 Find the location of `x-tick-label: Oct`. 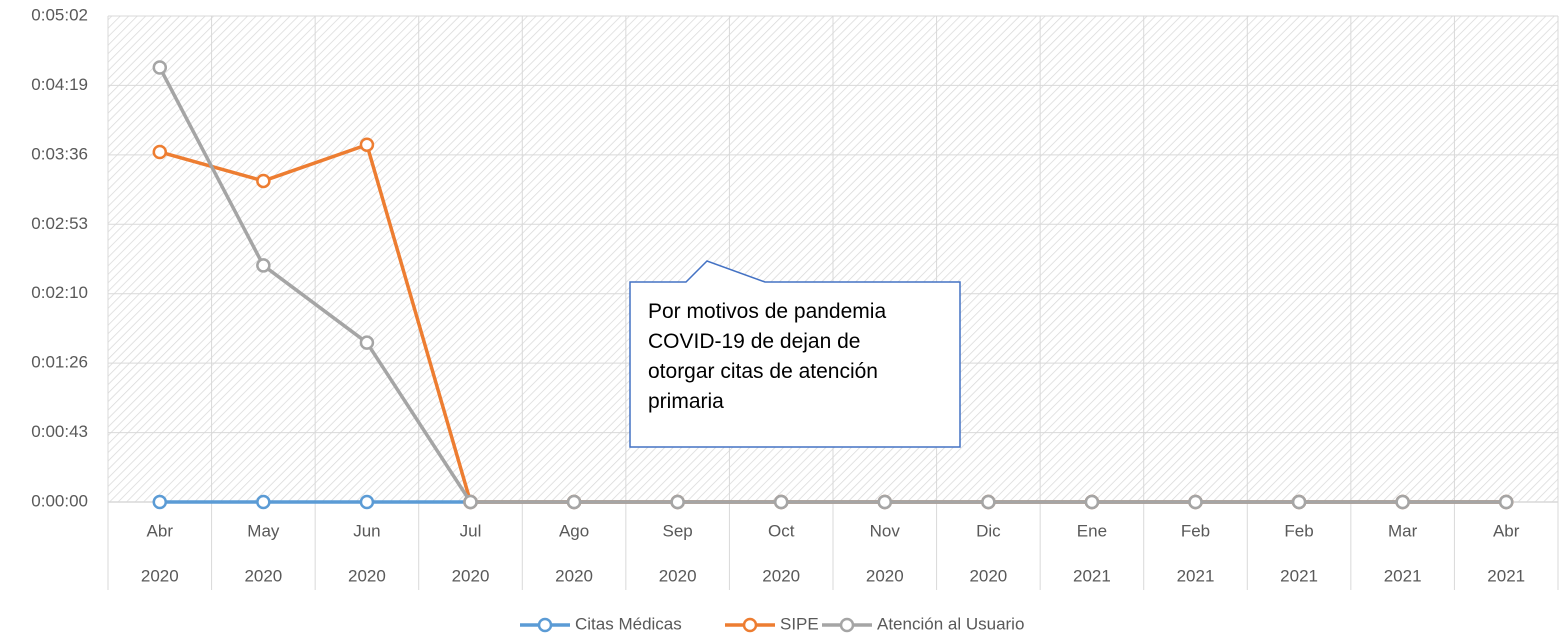

x-tick-label: Oct is located at coordinates (781, 530).